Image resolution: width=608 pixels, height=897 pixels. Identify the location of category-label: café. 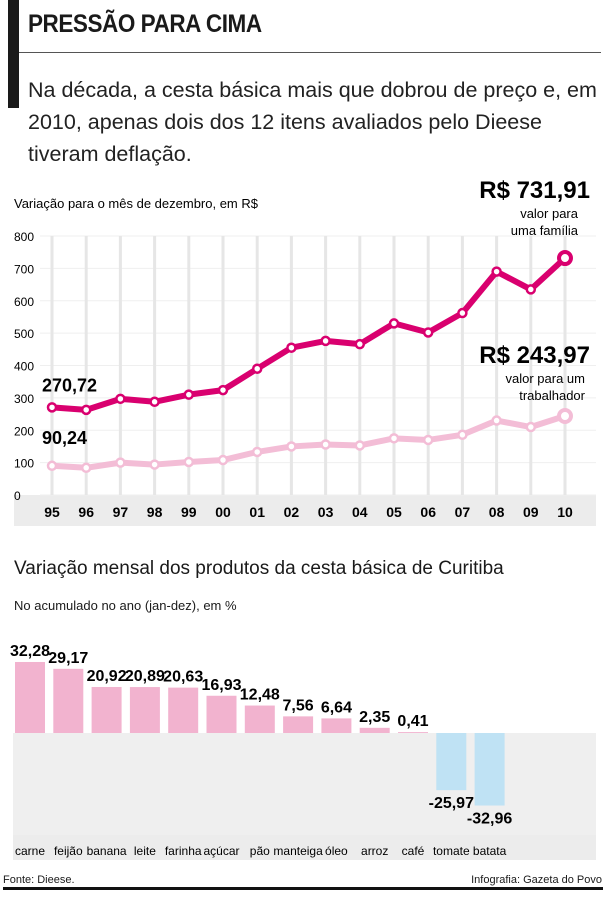
(413, 851).